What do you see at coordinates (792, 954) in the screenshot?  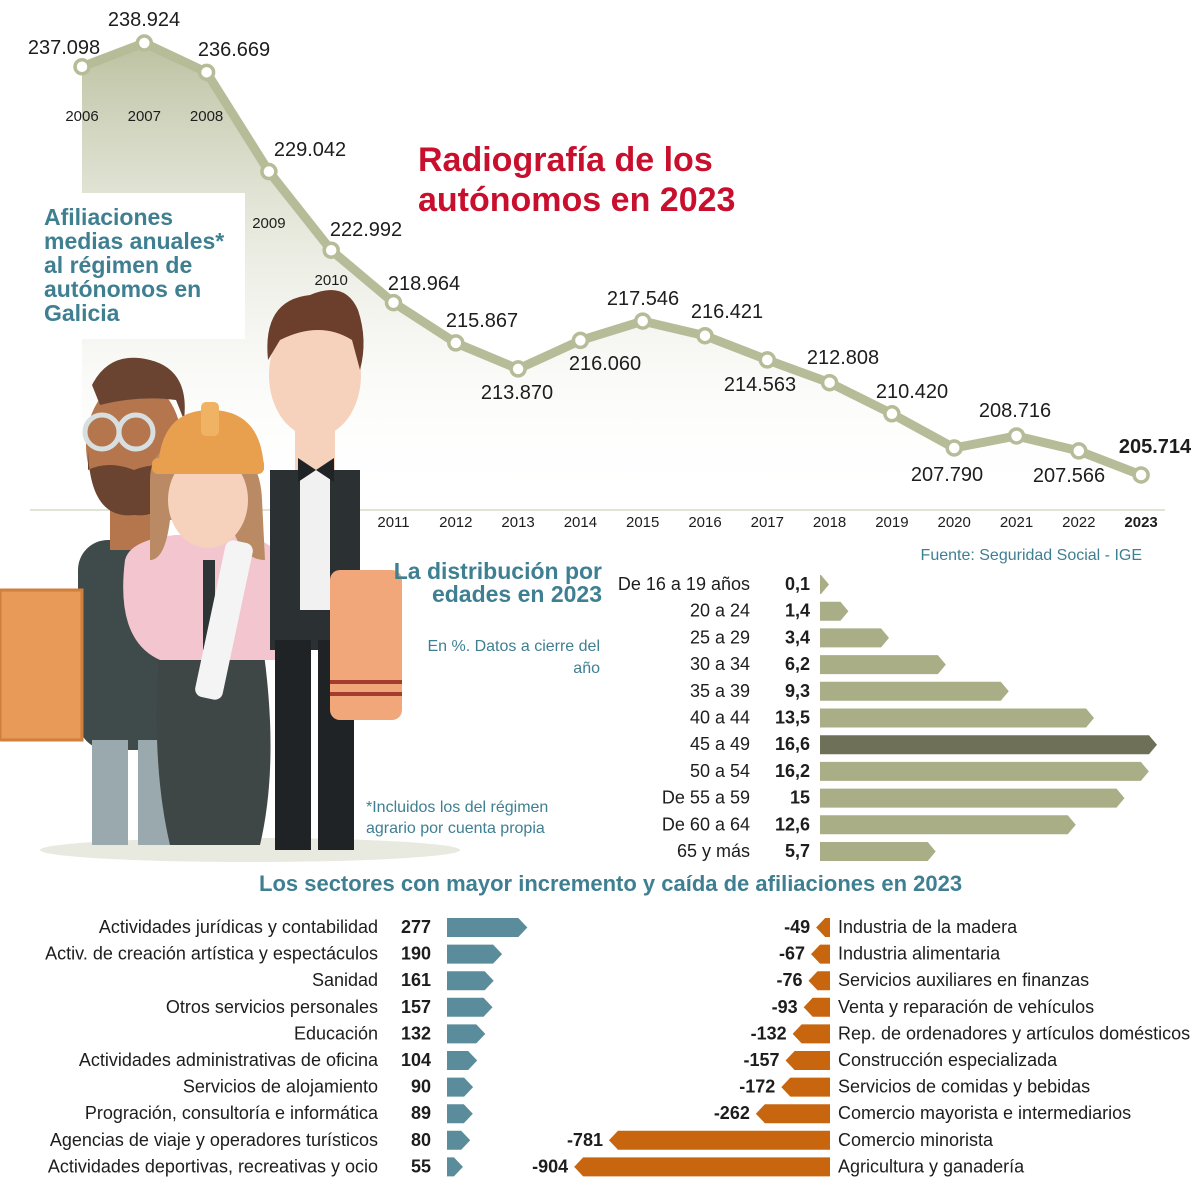 I see `decrease-value-label: -67` at bounding box center [792, 954].